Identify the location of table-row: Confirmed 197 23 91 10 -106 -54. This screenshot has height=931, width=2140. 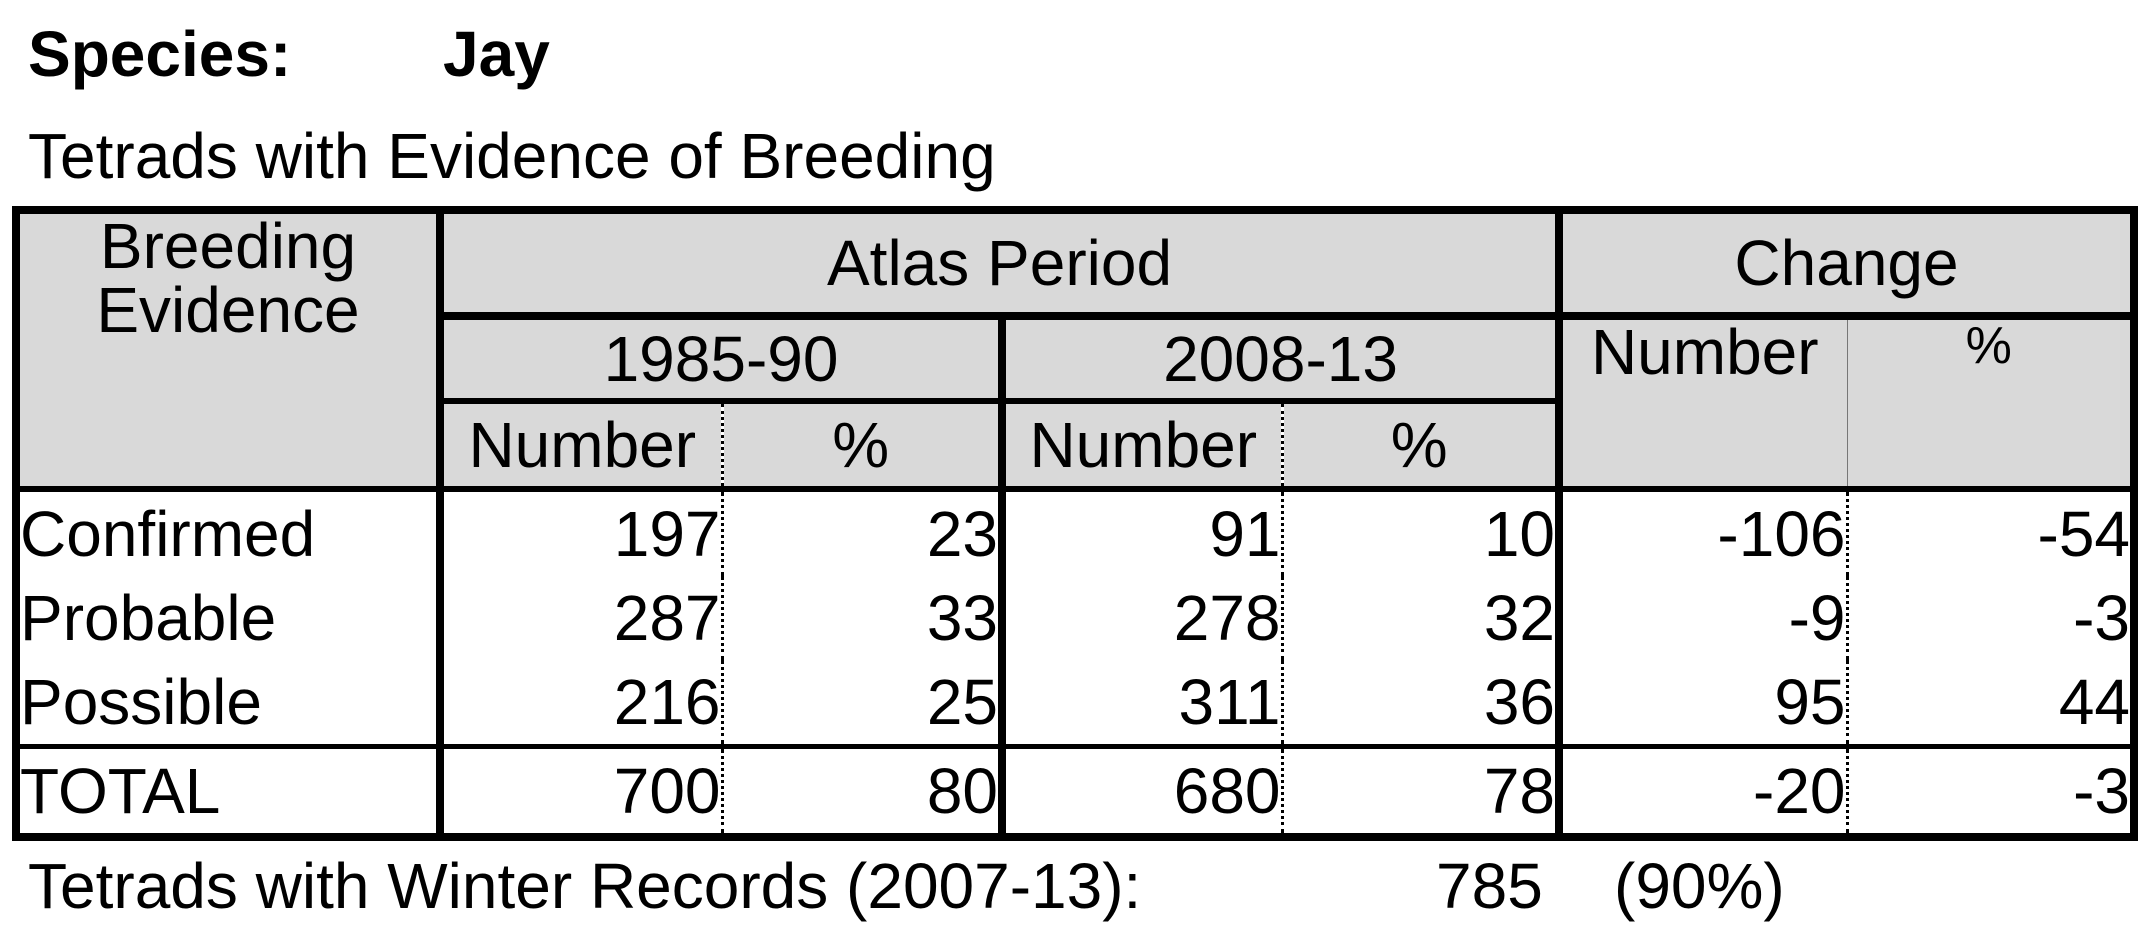
(1075, 532).